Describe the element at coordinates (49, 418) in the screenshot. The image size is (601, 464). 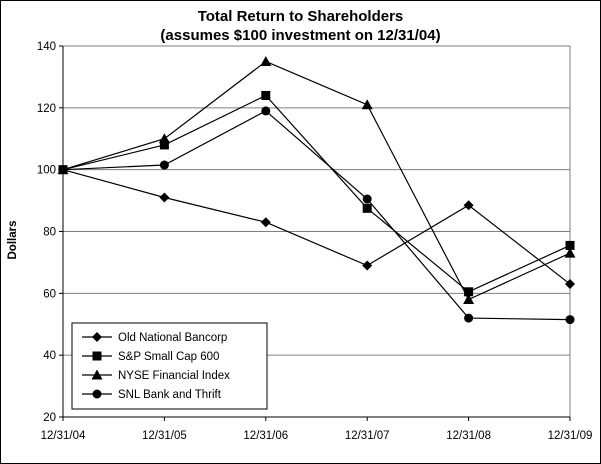
I see `y-tick-label: 20` at that location.